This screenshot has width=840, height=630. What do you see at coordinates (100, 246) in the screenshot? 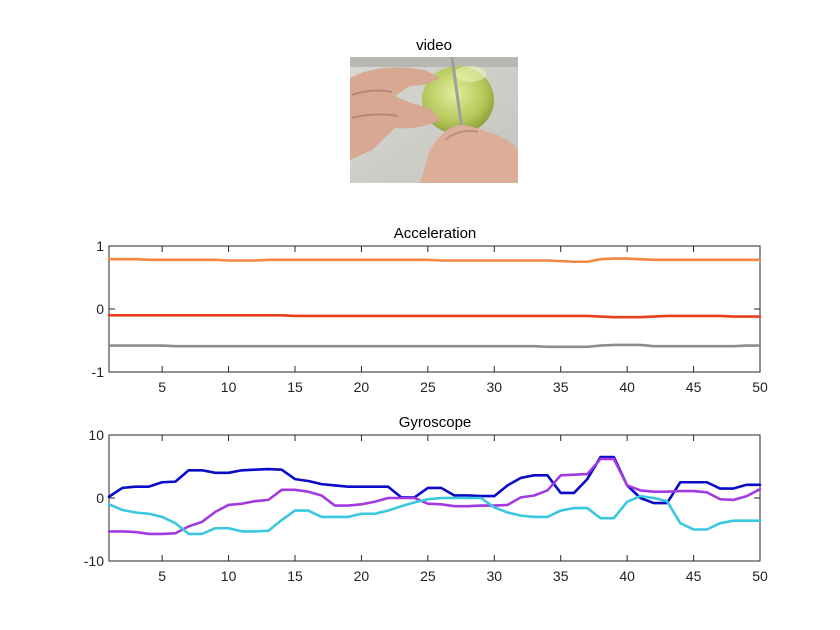
I see `acceleration-y-tick-label: 1` at bounding box center [100, 246].